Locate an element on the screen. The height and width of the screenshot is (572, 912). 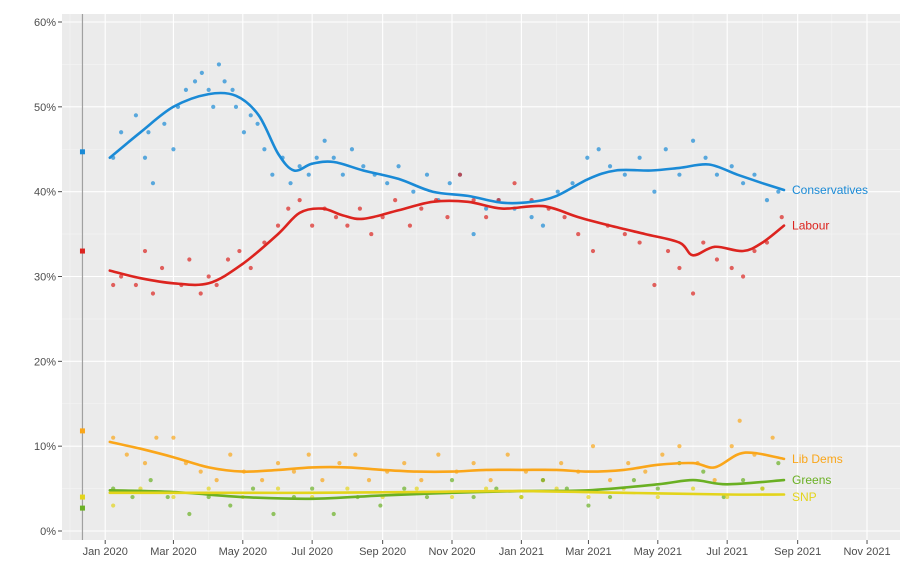
y-tick-label: 60% is located at coordinates (45, 23).